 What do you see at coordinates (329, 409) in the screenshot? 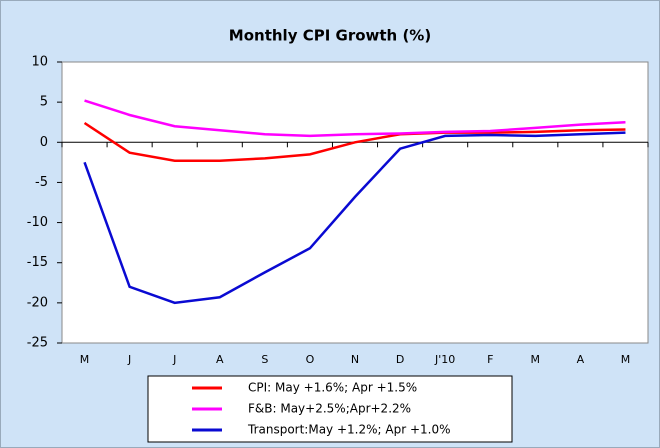
I see `legend-label: F&B: May+2.5%;Apr+2.2%` at bounding box center [329, 409].